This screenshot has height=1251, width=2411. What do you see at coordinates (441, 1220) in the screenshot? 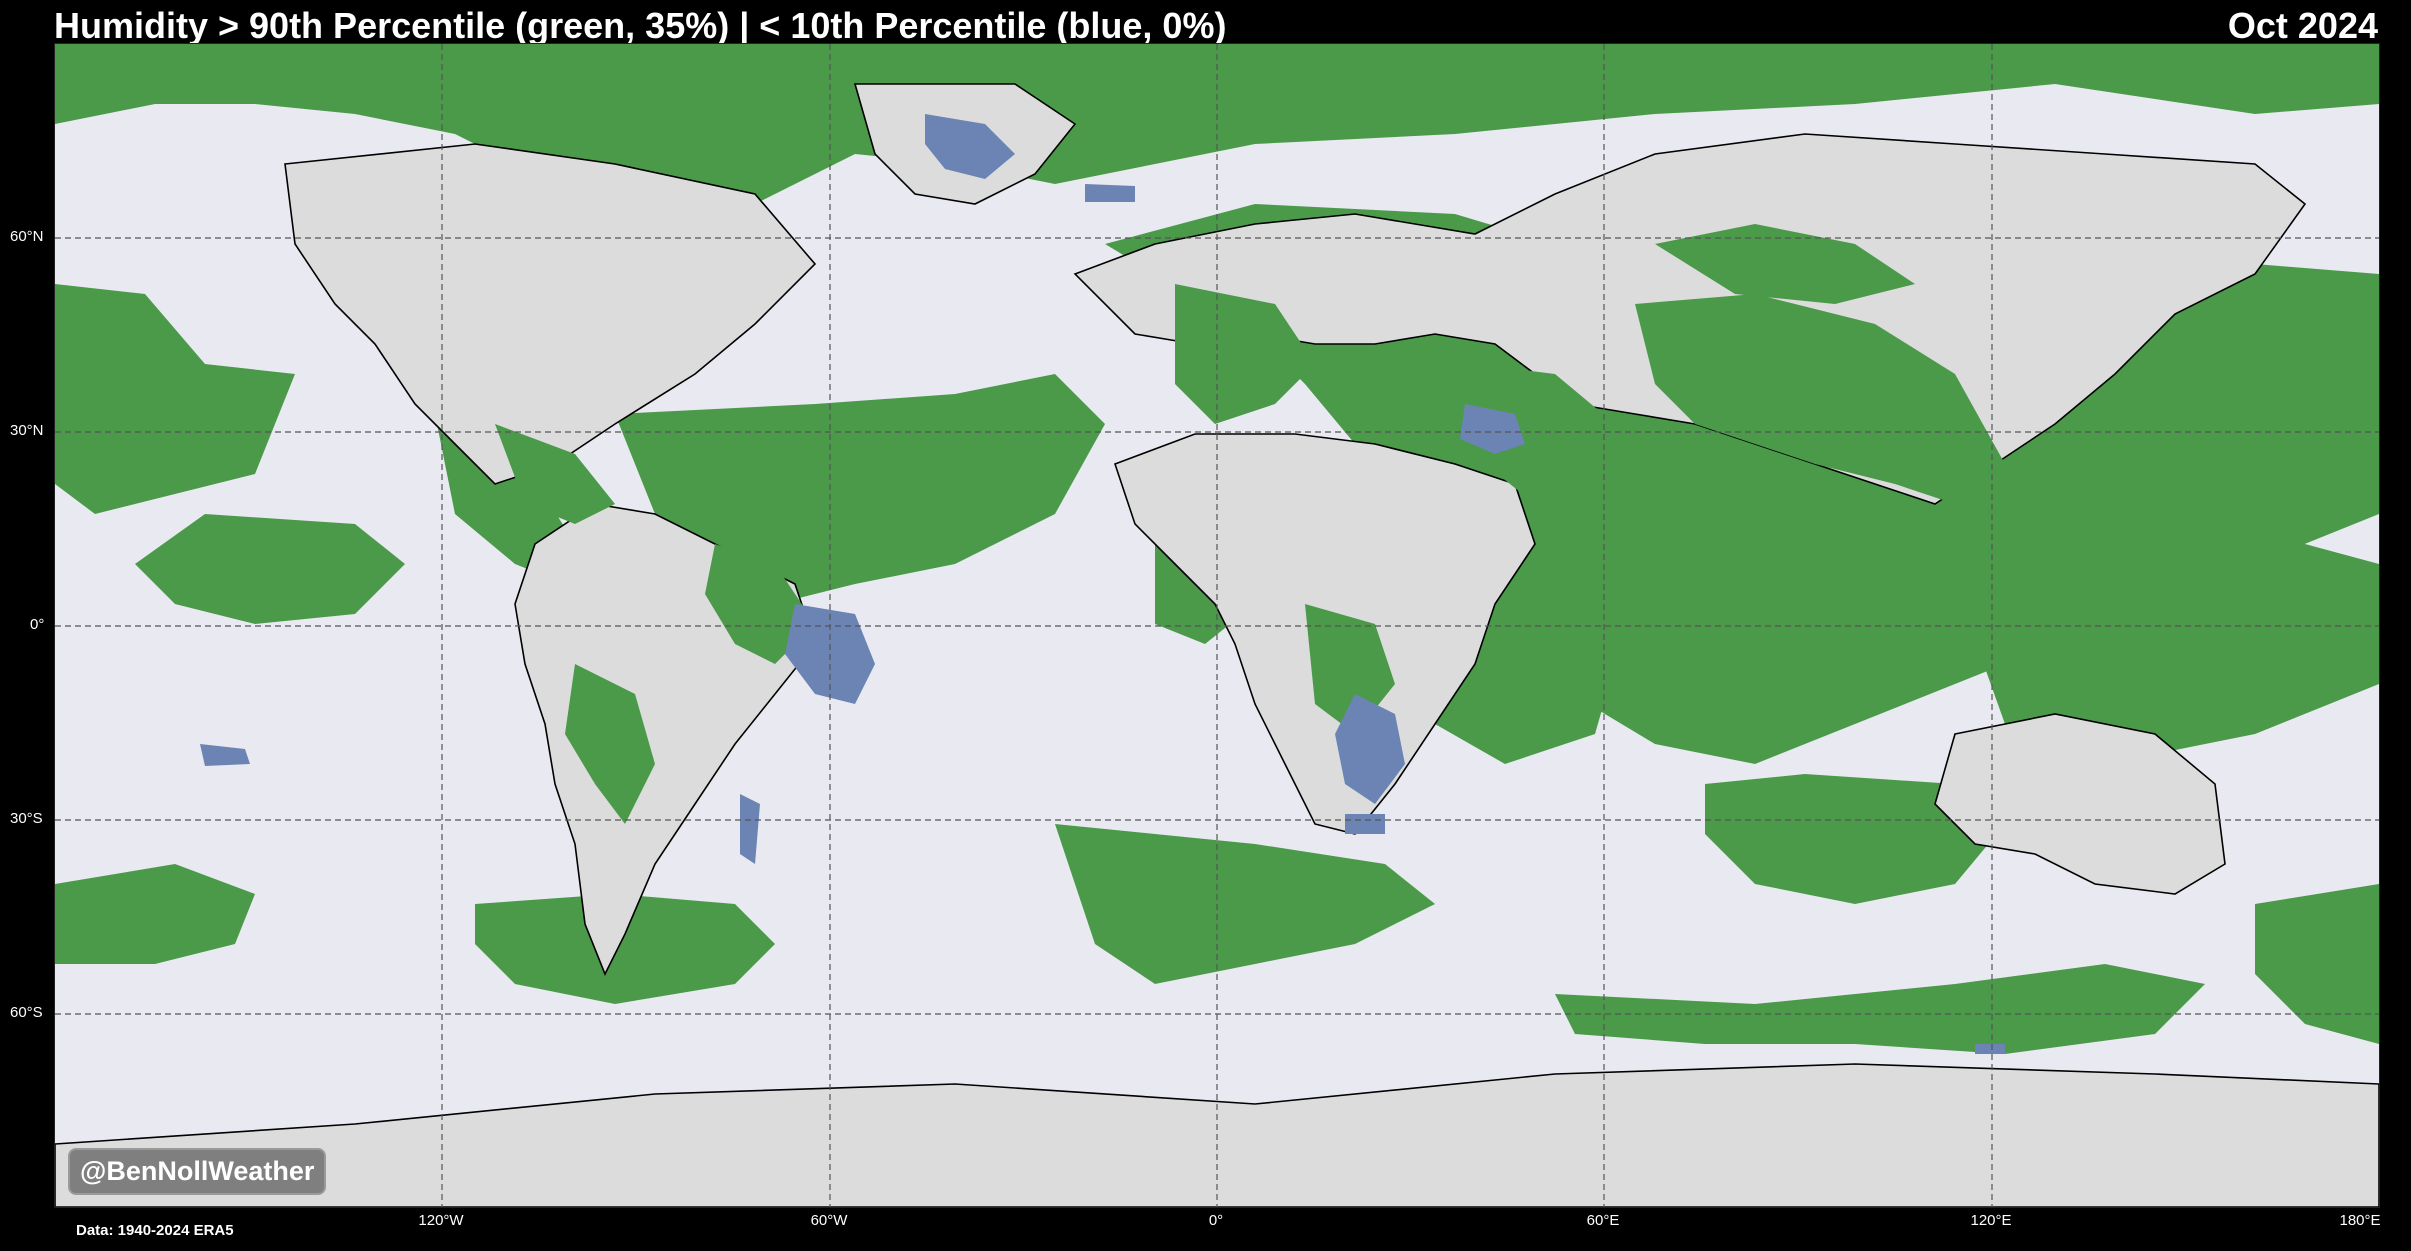
I see `lon-label-120w: 120°W` at bounding box center [441, 1220].